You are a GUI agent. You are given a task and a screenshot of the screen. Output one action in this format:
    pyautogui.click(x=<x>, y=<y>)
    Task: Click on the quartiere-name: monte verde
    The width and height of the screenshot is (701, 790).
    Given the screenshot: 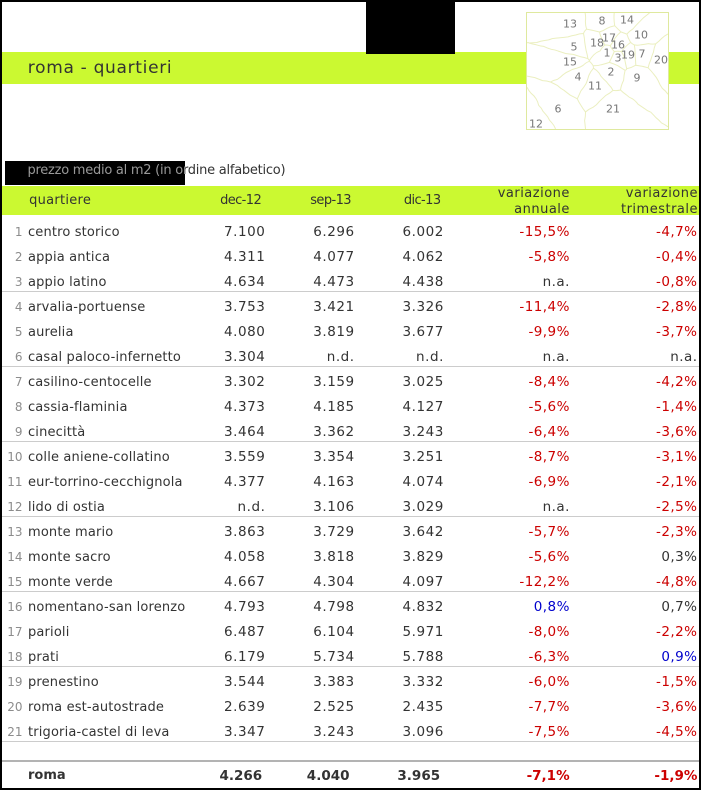 What is the action you would take?
    pyautogui.click(x=70, y=582)
    